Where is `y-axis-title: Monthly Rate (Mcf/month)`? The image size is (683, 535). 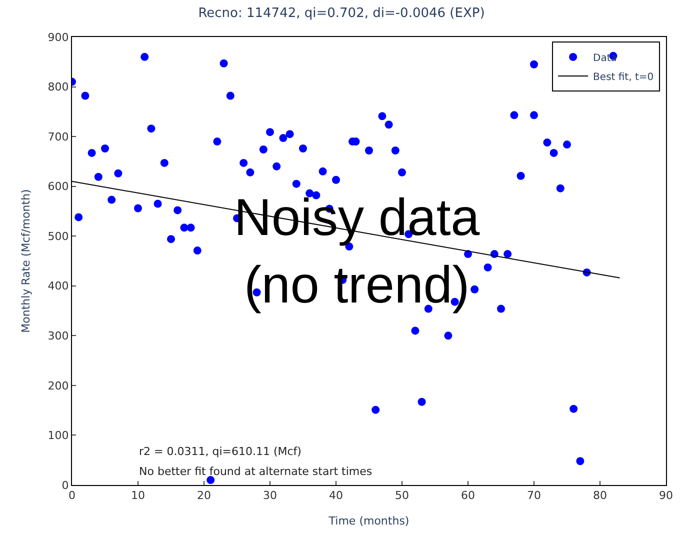
y-axis-title: Monthly Rate (Mcf/month) is located at coordinates (25, 261).